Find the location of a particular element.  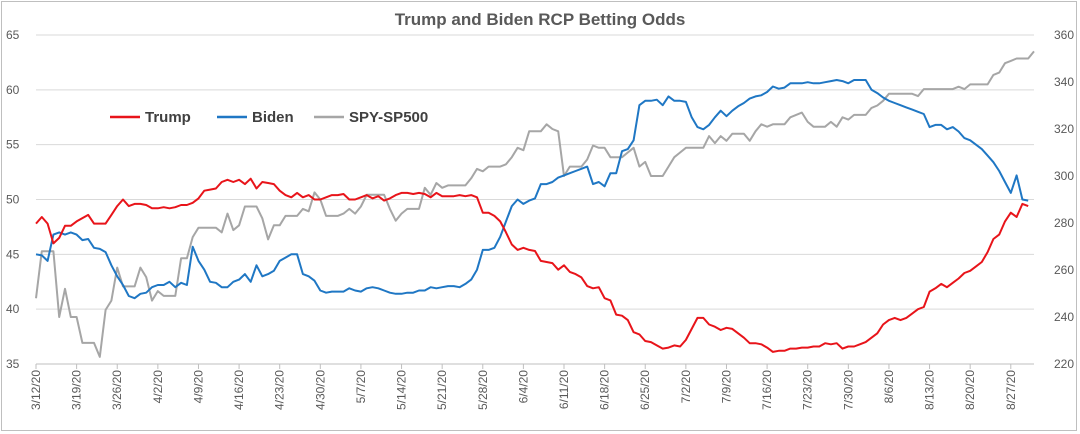

x-tick-label: 5/14/20 is located at coordinates (402, 390).